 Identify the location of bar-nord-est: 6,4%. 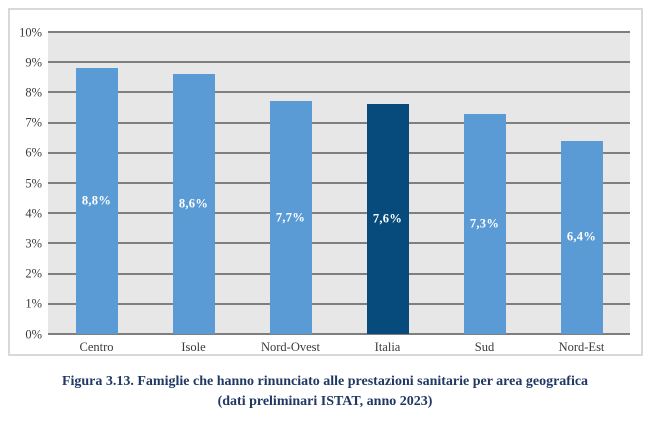
(581, 237).